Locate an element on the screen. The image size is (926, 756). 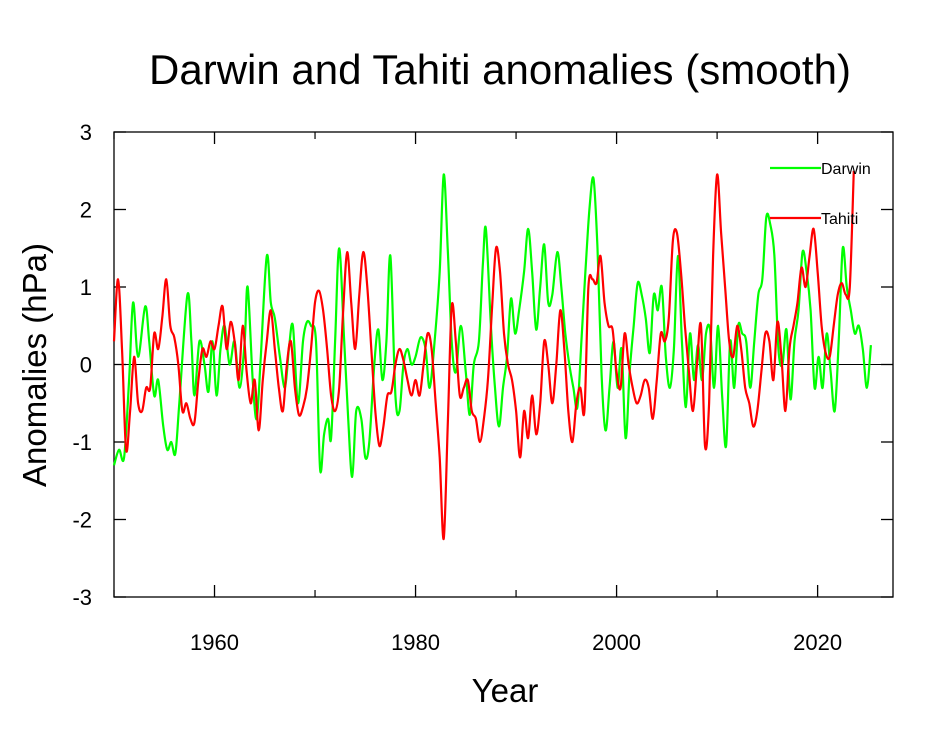
x-tick-label: 1960 is located at coordinates (214, 642).